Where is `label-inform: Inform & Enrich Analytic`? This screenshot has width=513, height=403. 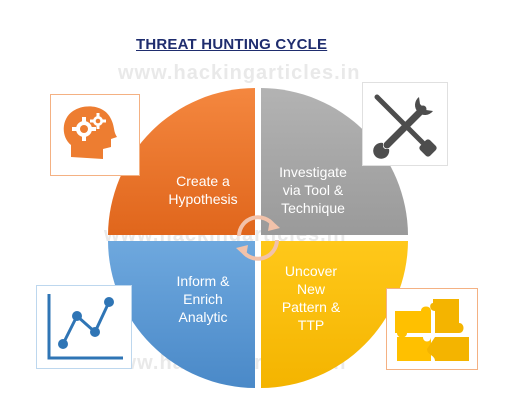
label-inform: Inform & Enrich Analytic is located at coordinates (203, 299).